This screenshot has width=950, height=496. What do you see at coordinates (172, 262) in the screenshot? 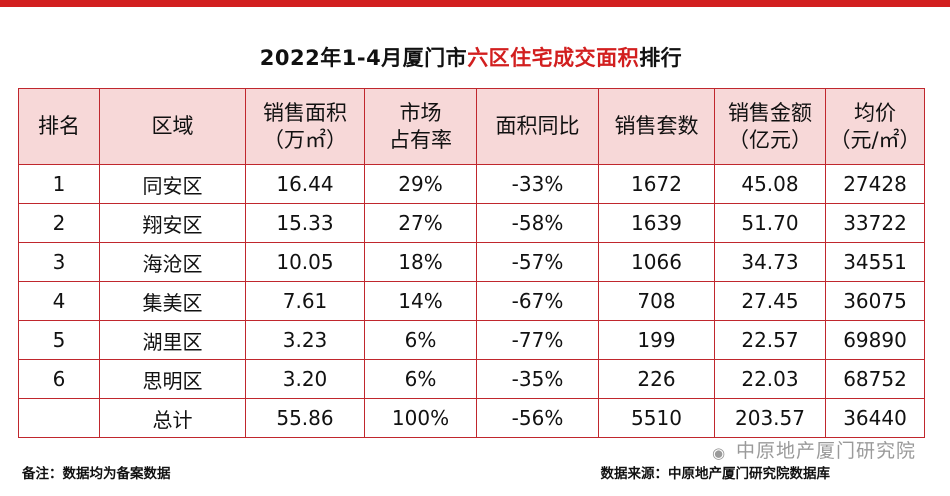
I see `table-cell: 海沧区` at bounding box center [172, 262].